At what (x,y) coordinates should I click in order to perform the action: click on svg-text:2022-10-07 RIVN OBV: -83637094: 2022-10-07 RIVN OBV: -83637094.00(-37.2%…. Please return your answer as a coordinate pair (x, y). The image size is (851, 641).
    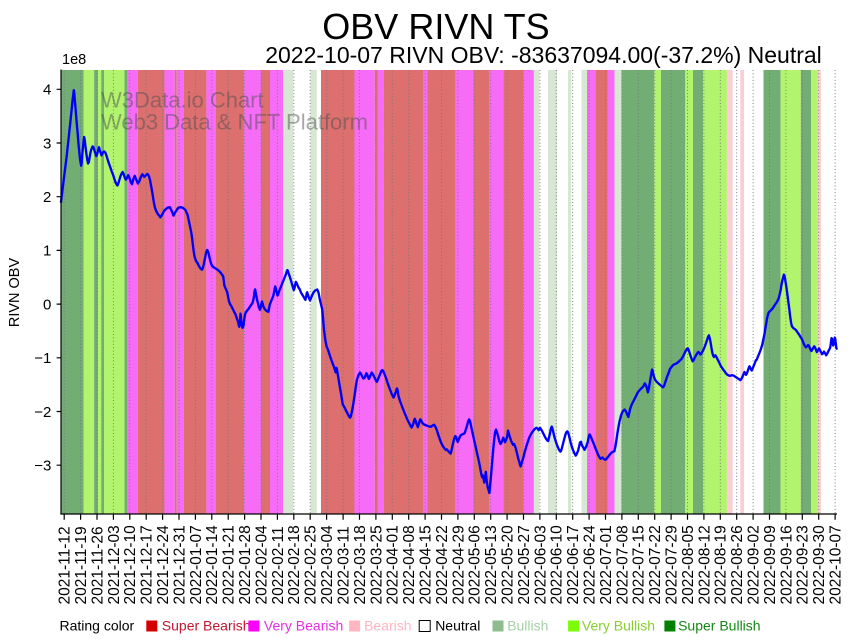
    Looking at the image, I should click on (543, 55).